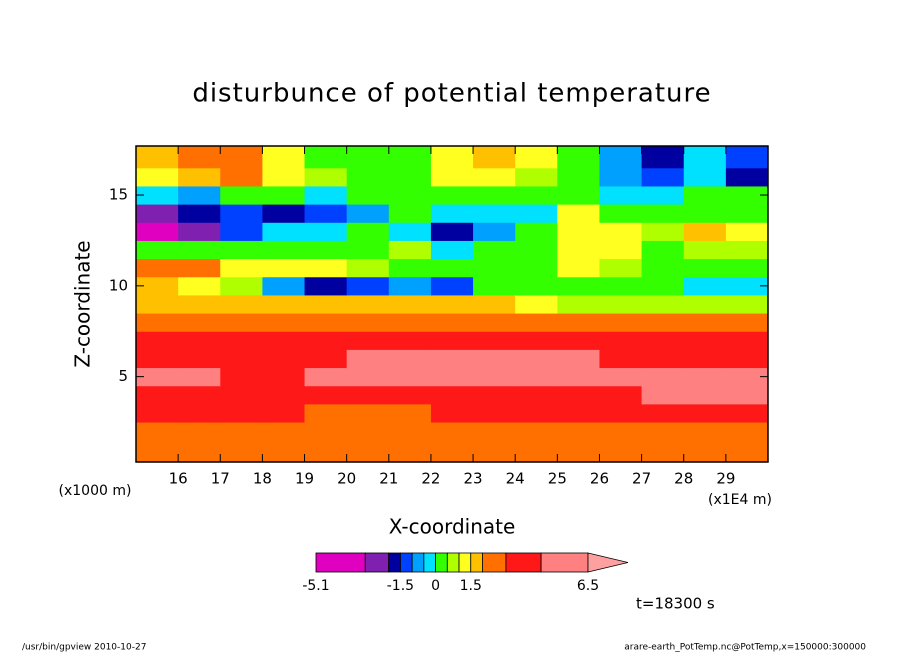  I want to click on x-unit: (x1E4 m), so click(740, 500).